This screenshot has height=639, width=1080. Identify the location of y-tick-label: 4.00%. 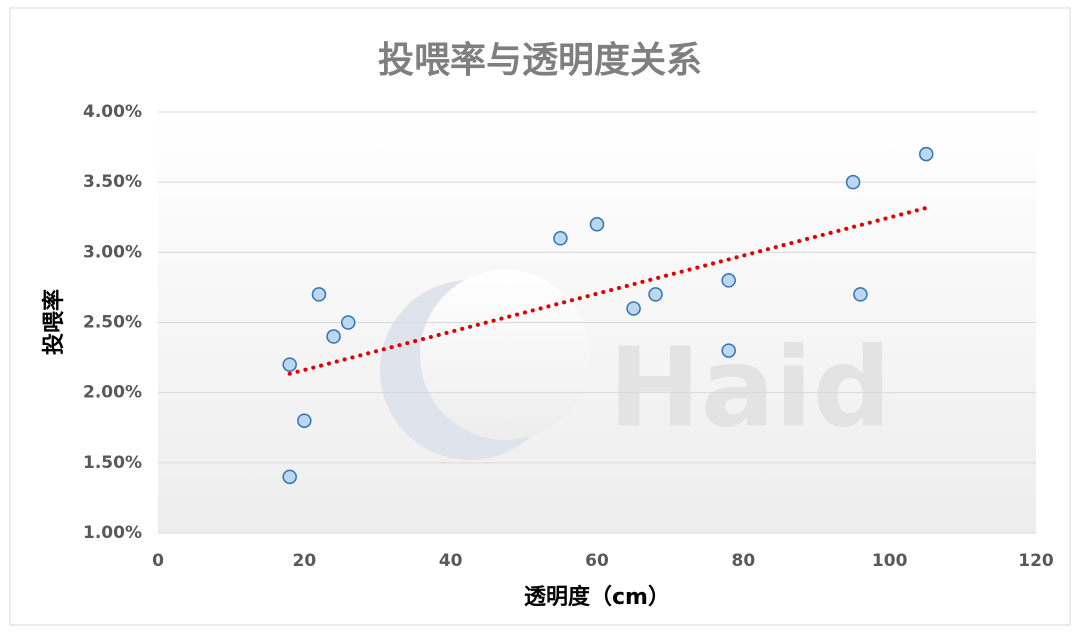
(112, 112).